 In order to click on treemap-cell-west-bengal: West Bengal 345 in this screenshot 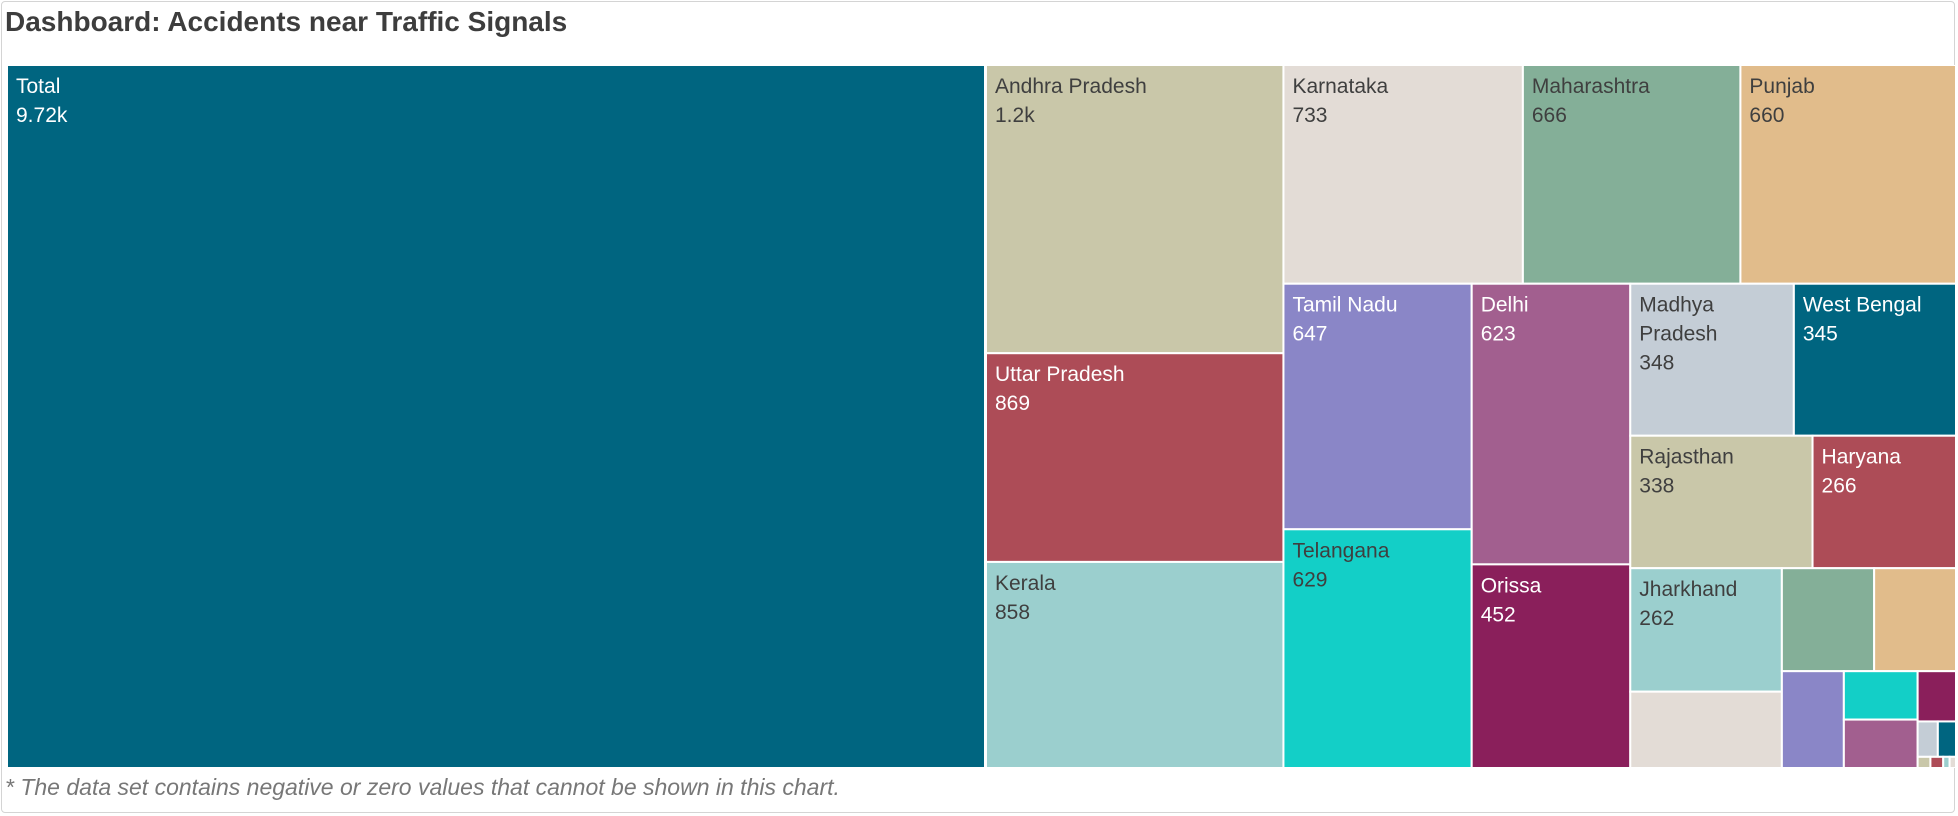, I will do `click(1874, 359)`.